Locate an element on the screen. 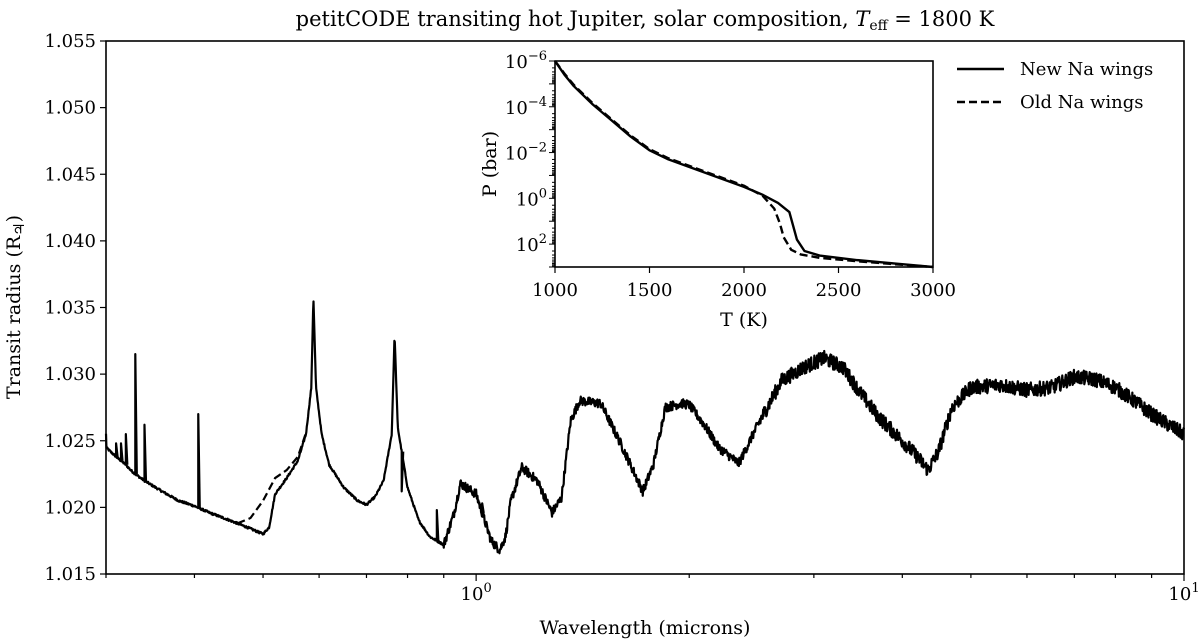  inset-y-axis-label: P (bar) is located at coordinates (490, 164).